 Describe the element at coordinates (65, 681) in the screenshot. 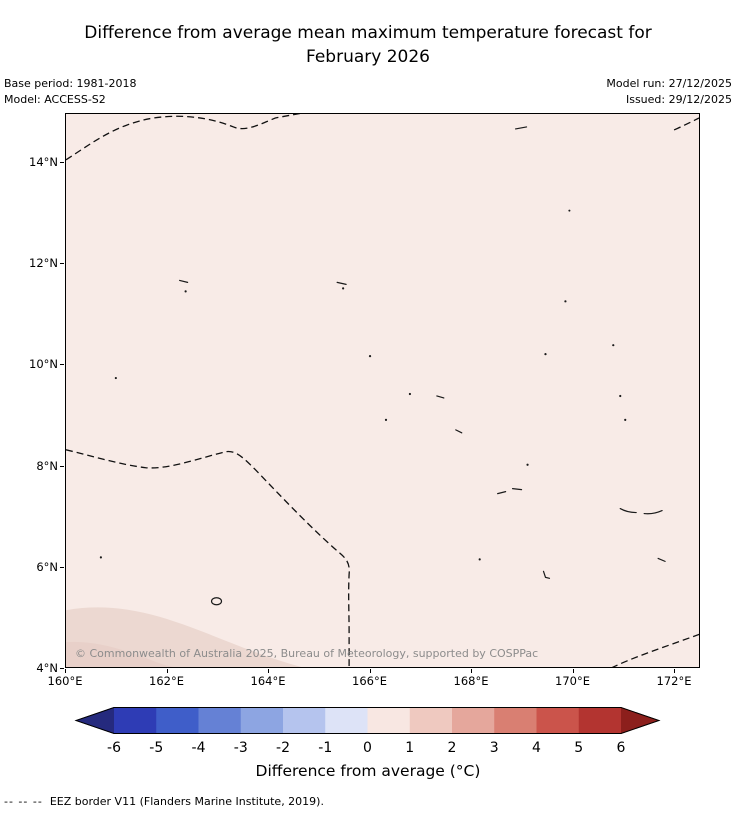

I see `x-tick-label: 160°E` at that location.